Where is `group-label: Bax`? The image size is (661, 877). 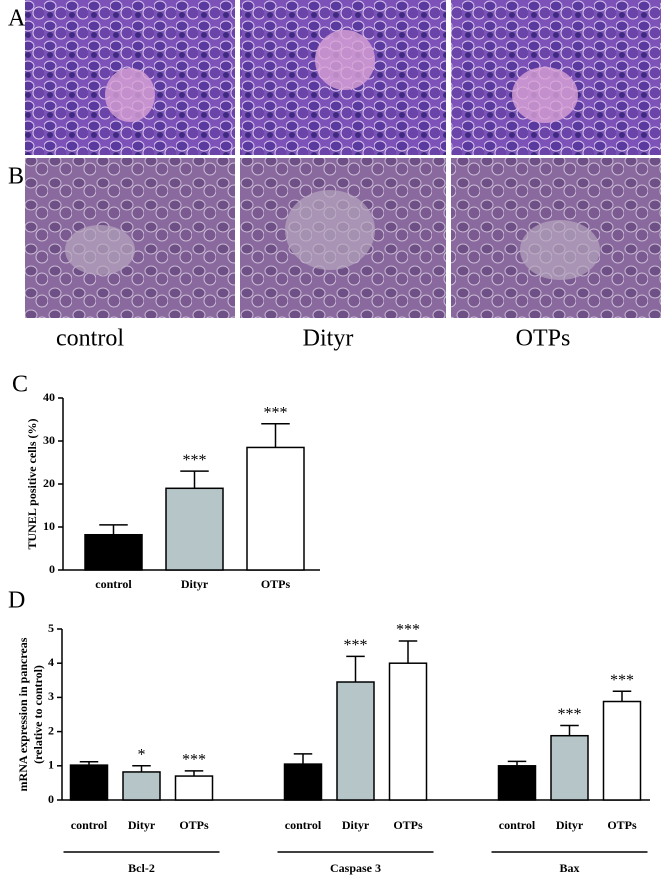
group-label: Bax is located at coordinates (569, 868).